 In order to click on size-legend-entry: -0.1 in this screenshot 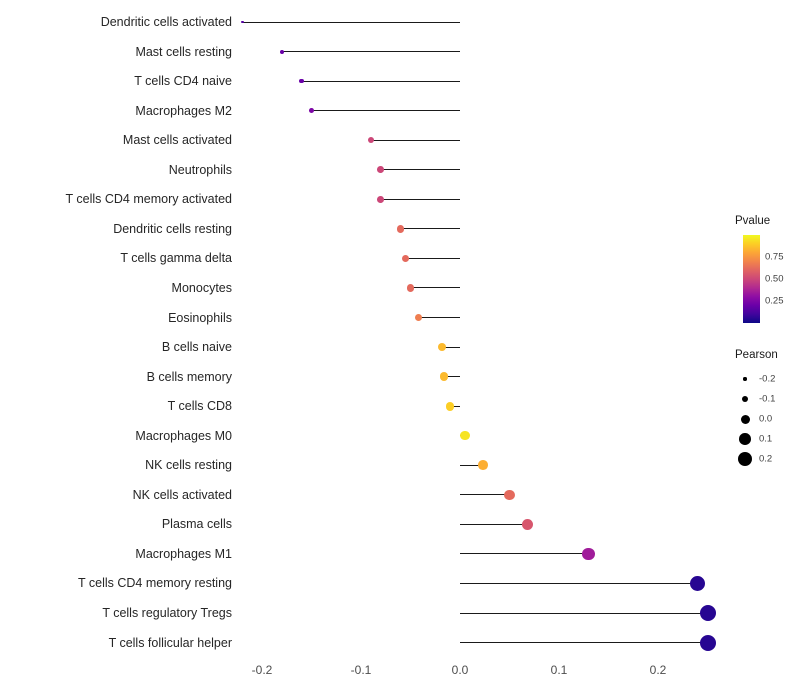, I will do `click(768, 399)`.